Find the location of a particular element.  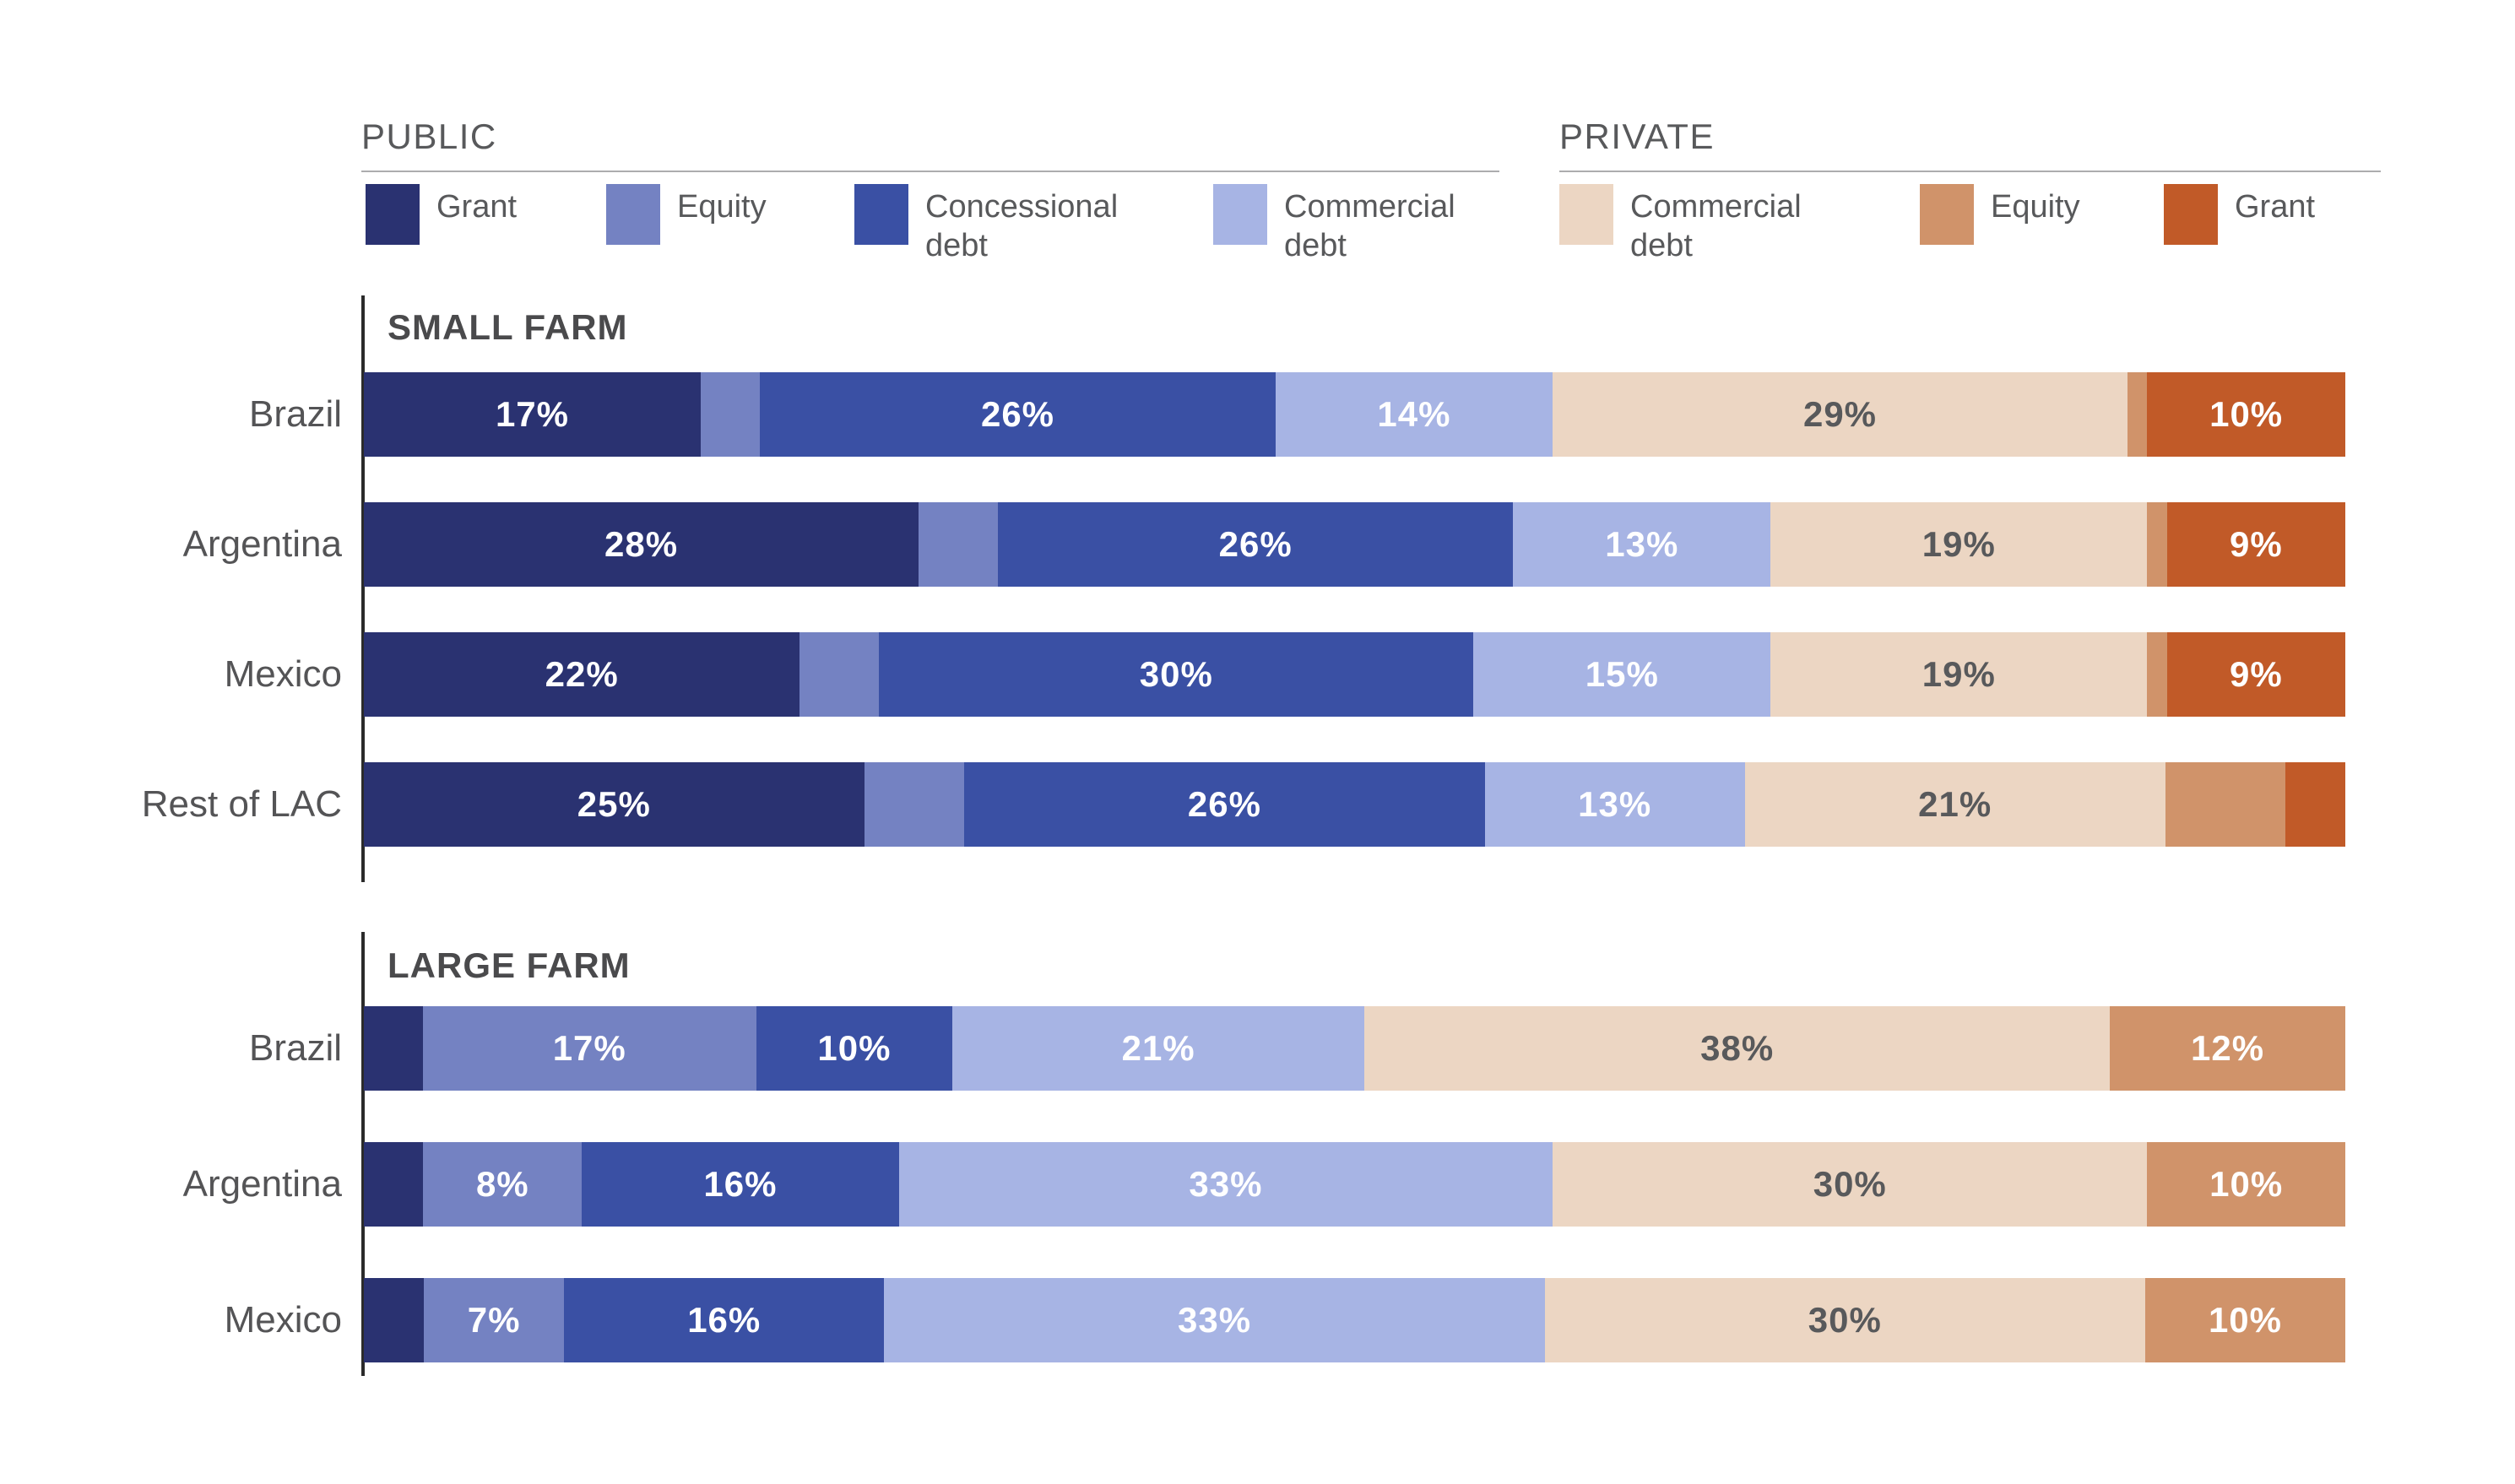

segment-public-commercial-debt: 14% is located at coordinates (1414, 414).